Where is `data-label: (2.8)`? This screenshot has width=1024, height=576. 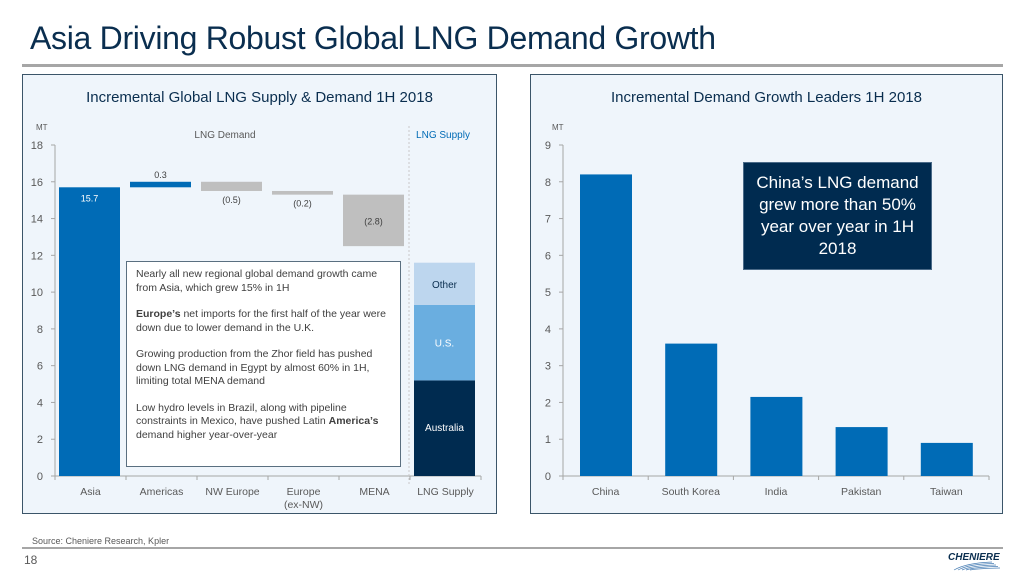
data-label: (2.8) is located at coordinates (373, 221).